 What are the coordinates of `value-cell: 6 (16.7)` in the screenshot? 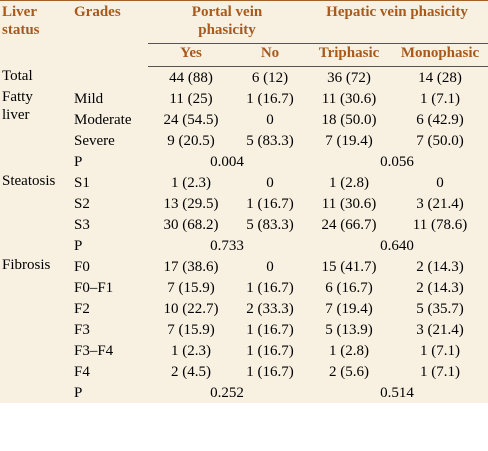 It's located at (349, 287).